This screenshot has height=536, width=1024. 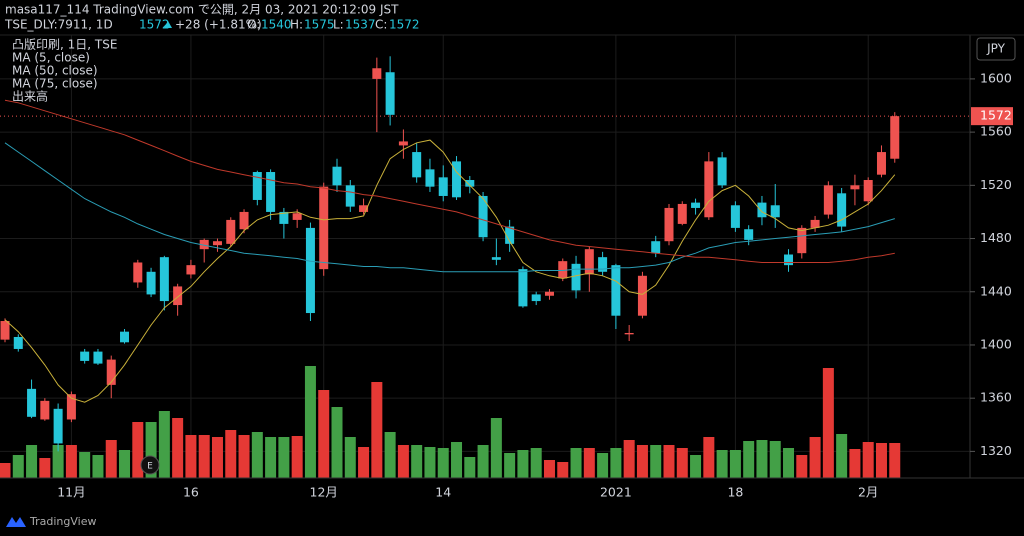 What do you see at coordinates (51, 58) in the screenshot?
I see `legend-ma5: MA (5, close)` at bounding box center [51, 58].